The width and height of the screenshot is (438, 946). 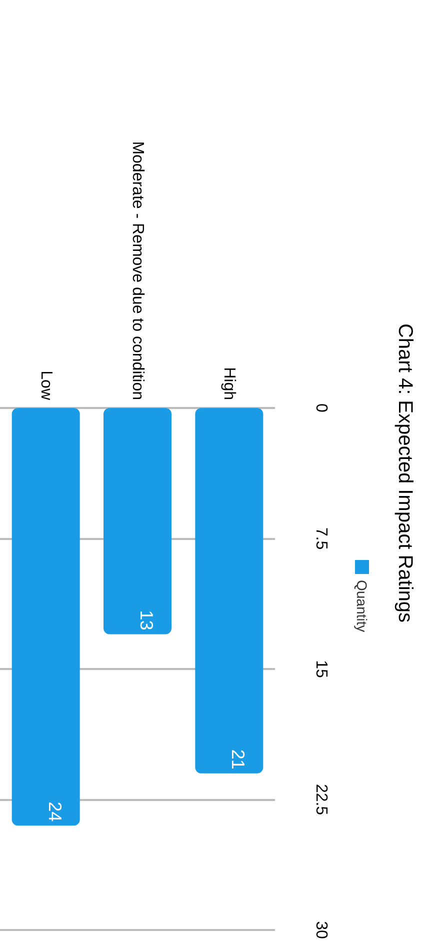 What do you see at coordinates (137, 270) in the screenshot?
I see `x-tick-label: Moderate - Remove due to condition` at bounding box center [137, 270].